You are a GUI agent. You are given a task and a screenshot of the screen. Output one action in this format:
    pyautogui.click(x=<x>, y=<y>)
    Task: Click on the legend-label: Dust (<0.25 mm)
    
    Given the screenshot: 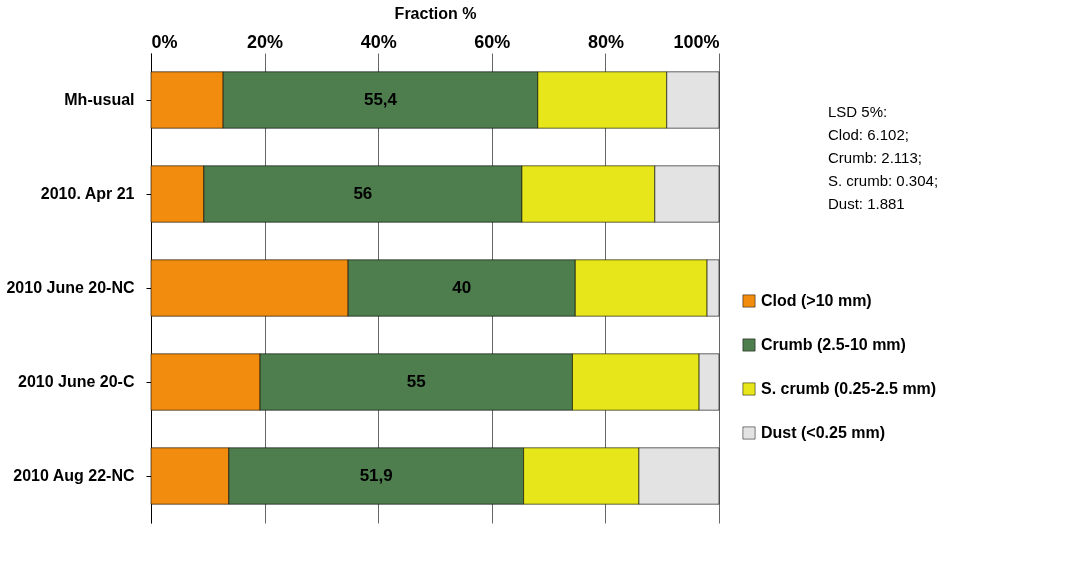 What is the action you would take?
    pyautogui.click(x=823, y=432)
    